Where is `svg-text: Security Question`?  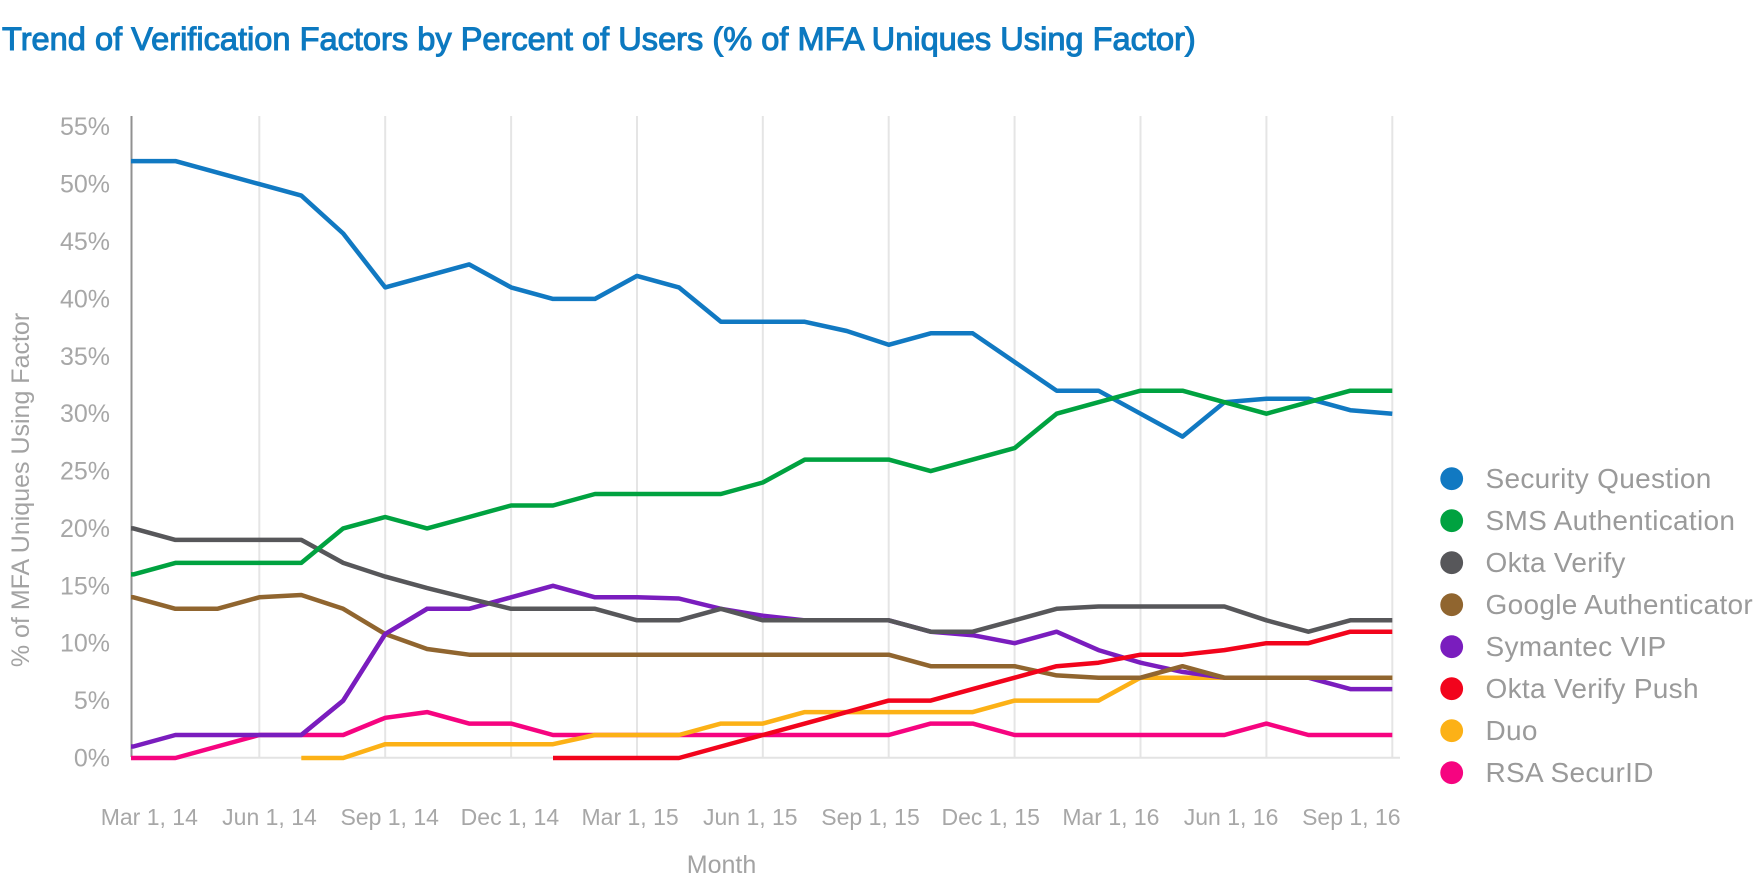 svg-text: Security Question is located at coordinates (1599, 478).